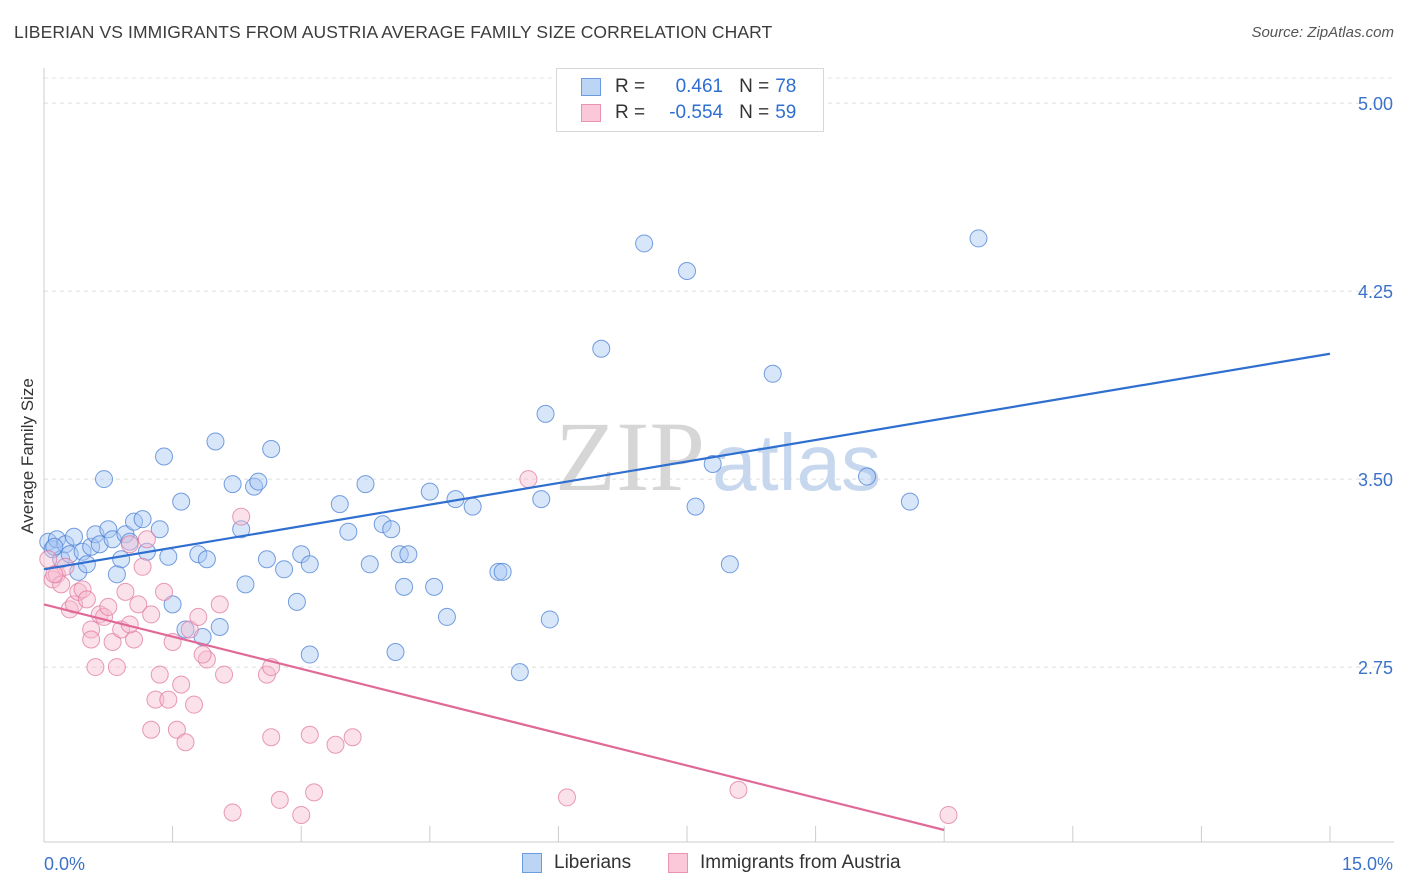 Image resolution: width=1406 pixels, height=892 pixels. What do you see at coordinates (630, 112) in the screenshot?
I see `legend-r-label: R =` at bounding box center [630, 112].